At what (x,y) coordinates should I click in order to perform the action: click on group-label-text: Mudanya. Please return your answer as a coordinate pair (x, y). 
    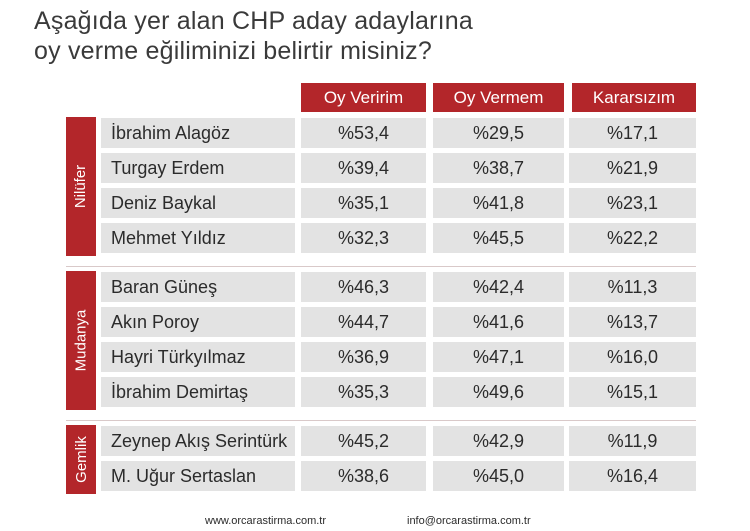
    Looking at the image, I should click on (81, 340).